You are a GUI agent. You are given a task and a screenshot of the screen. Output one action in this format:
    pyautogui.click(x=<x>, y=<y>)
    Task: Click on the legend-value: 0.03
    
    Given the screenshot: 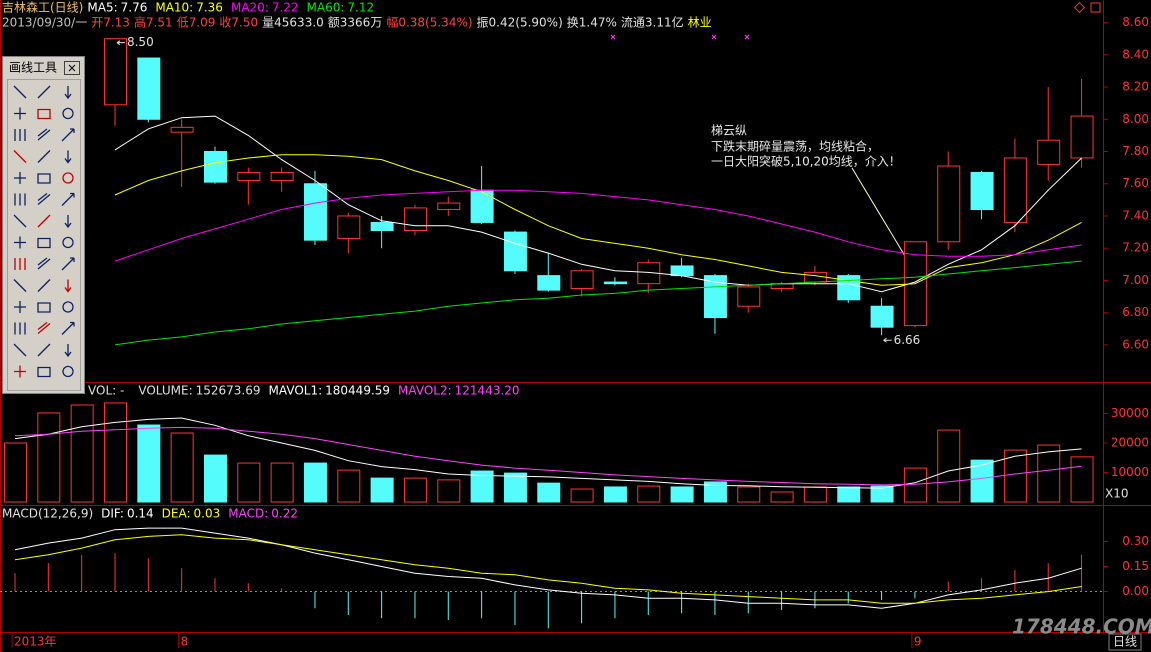 What is the action you would take?
    pyautogui.click(x=207, y=514)
    